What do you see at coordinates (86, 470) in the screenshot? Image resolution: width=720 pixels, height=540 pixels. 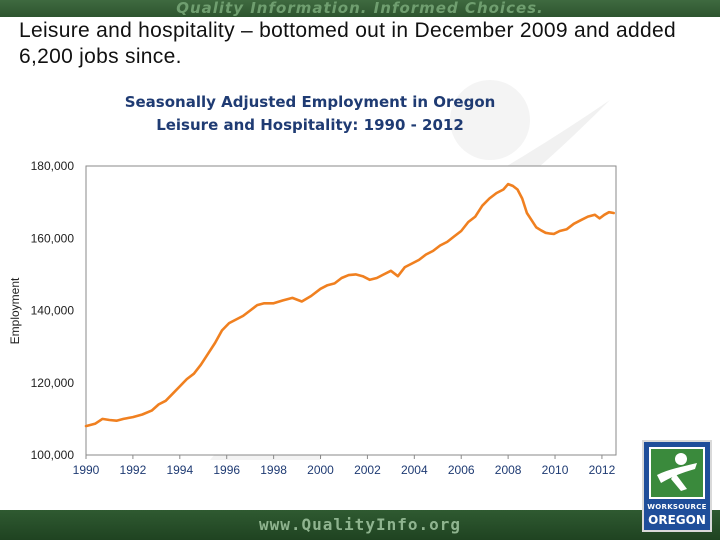 I see `x-tick-label: 1990` at bounding box center [86, 470].